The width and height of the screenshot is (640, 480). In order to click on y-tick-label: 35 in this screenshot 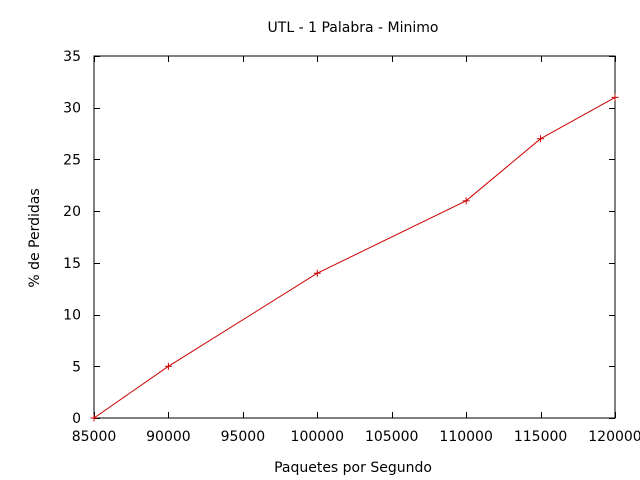, I will do `click(72, 57)`.